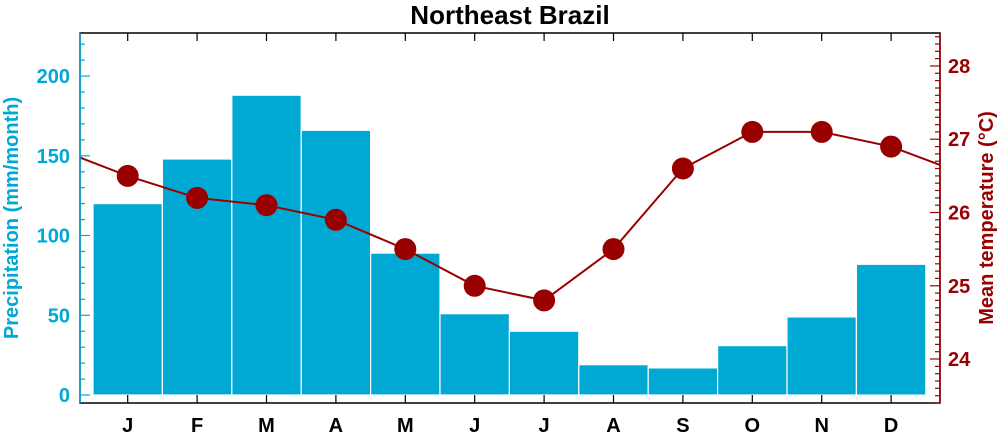  I want to click on y-axis-right-label: Mean temperature (°C), so click(987, 218).